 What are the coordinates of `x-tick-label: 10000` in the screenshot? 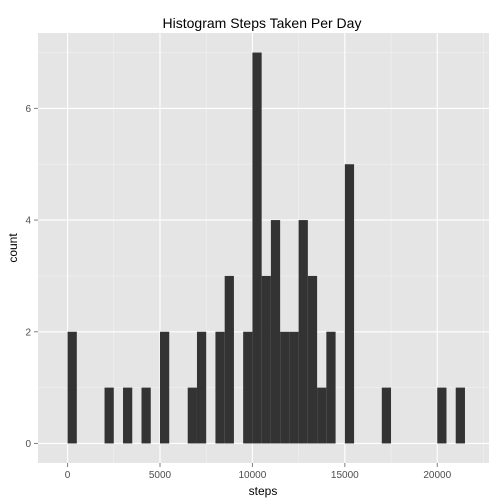 It's located at (253, 475).